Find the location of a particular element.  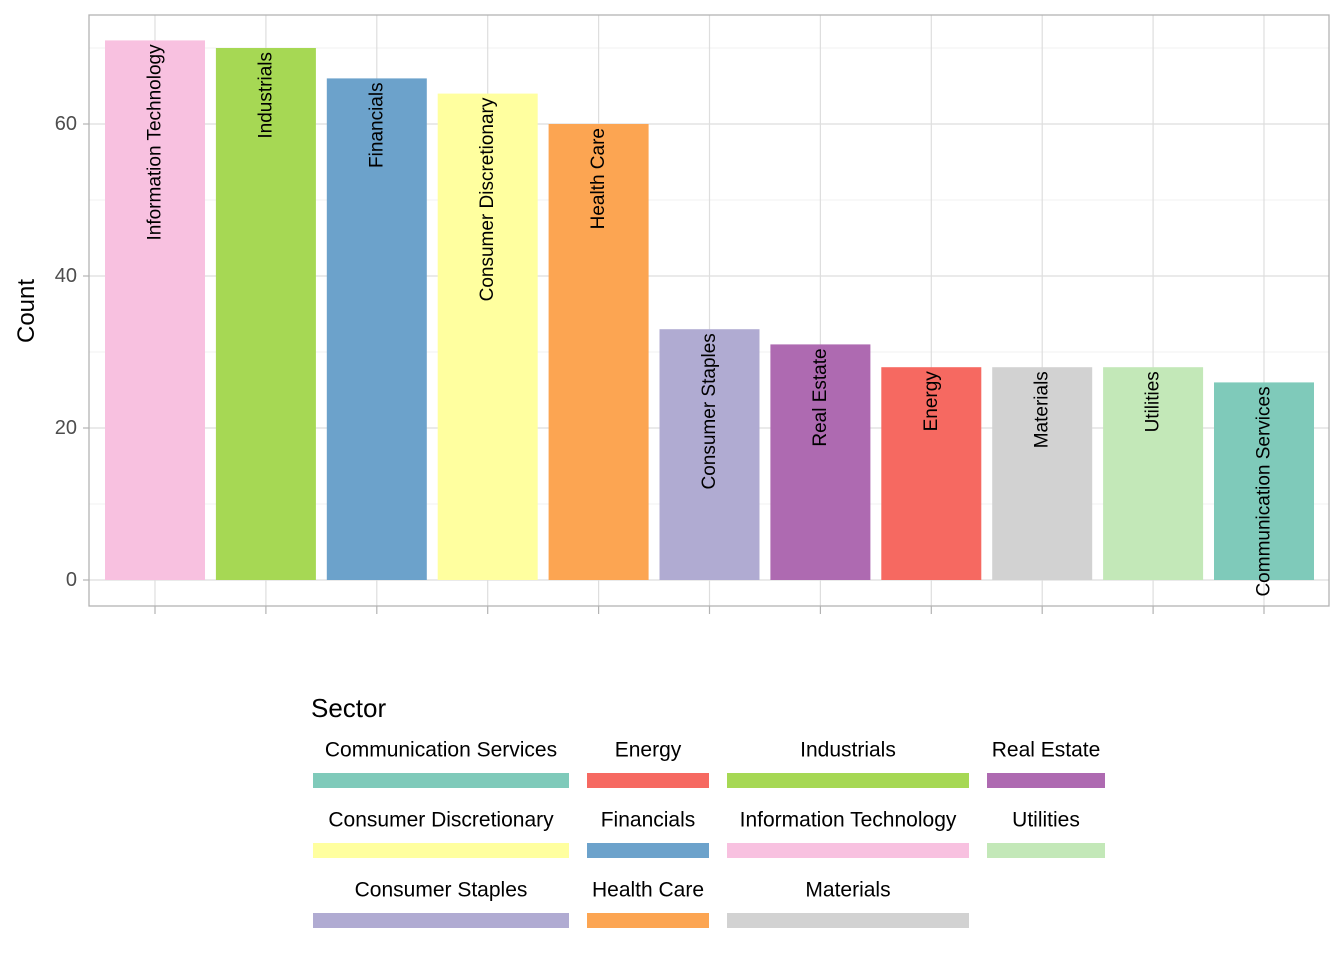

bar-label: Information Technology is located at coordinates (155, 142).